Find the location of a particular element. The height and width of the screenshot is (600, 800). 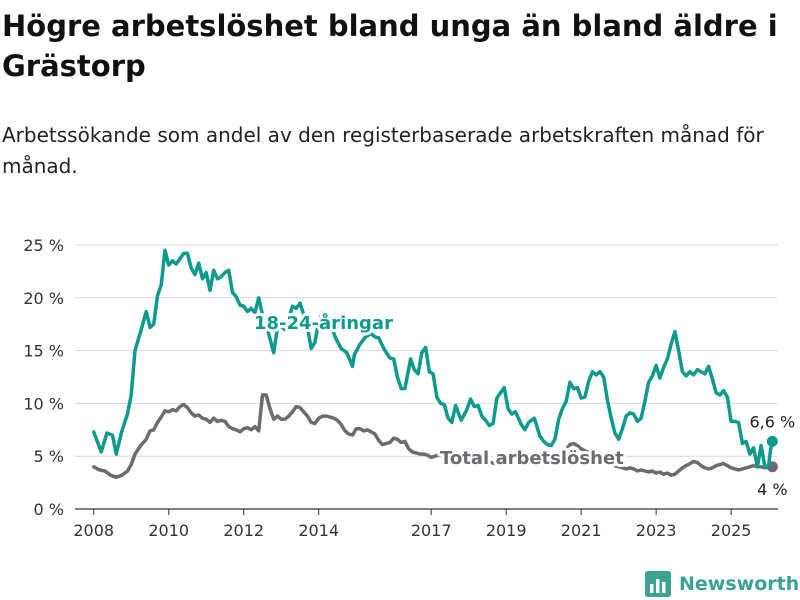

y-tick-label: 0 % is located at coordinates (49, 509).